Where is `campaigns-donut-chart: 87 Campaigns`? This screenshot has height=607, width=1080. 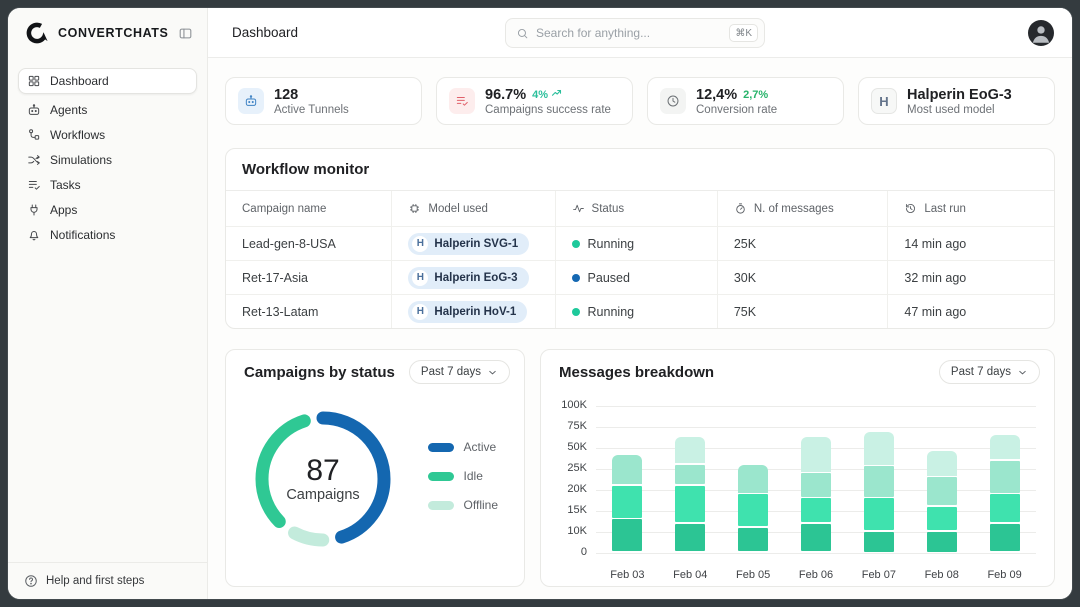 campaigns-donut-chart: 87 Campaigns is located at coordinates (323, 479).